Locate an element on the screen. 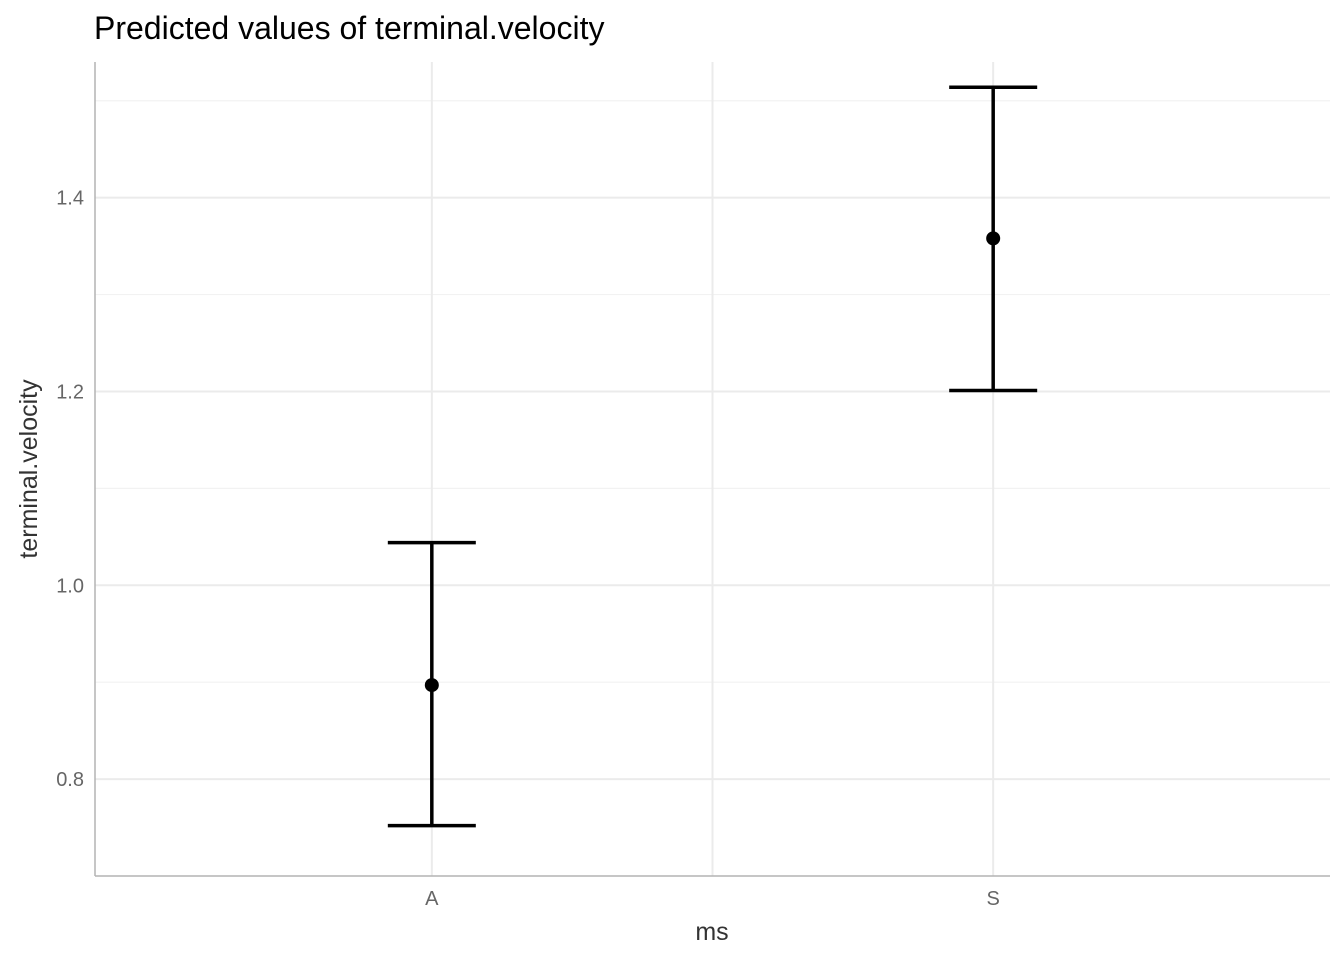  point-S is located at coordinates (993, 238).